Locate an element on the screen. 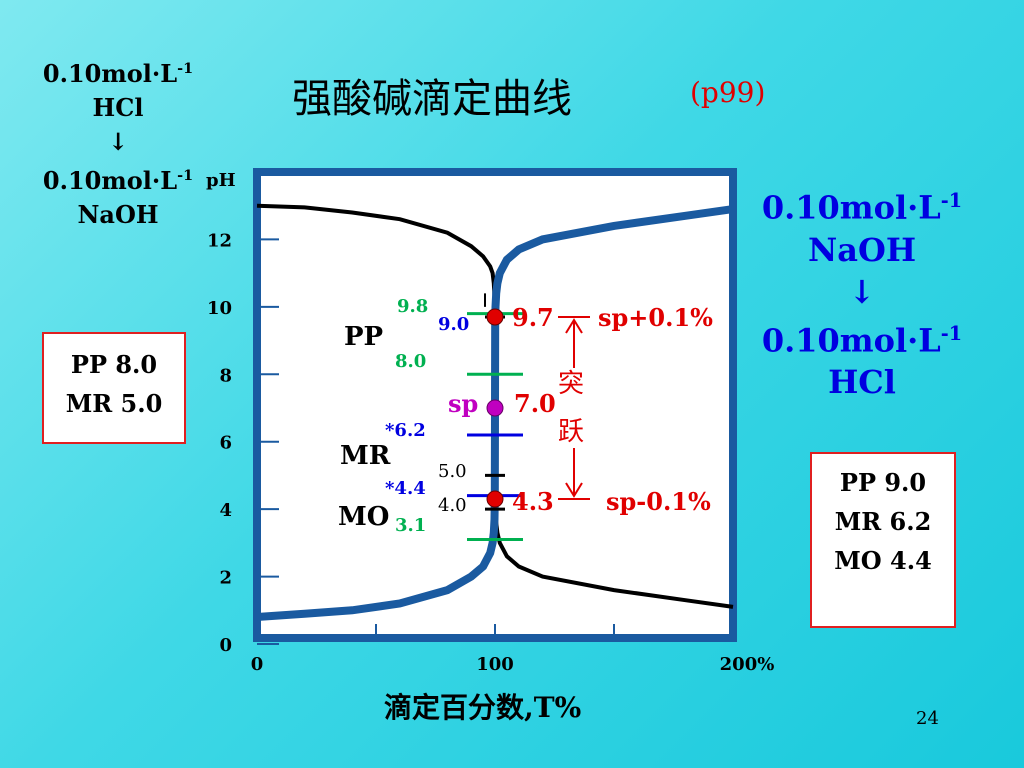 The height and width of the screenshot is (768, 1024). right-analyte: HCl is located at coordinates (862, 382).